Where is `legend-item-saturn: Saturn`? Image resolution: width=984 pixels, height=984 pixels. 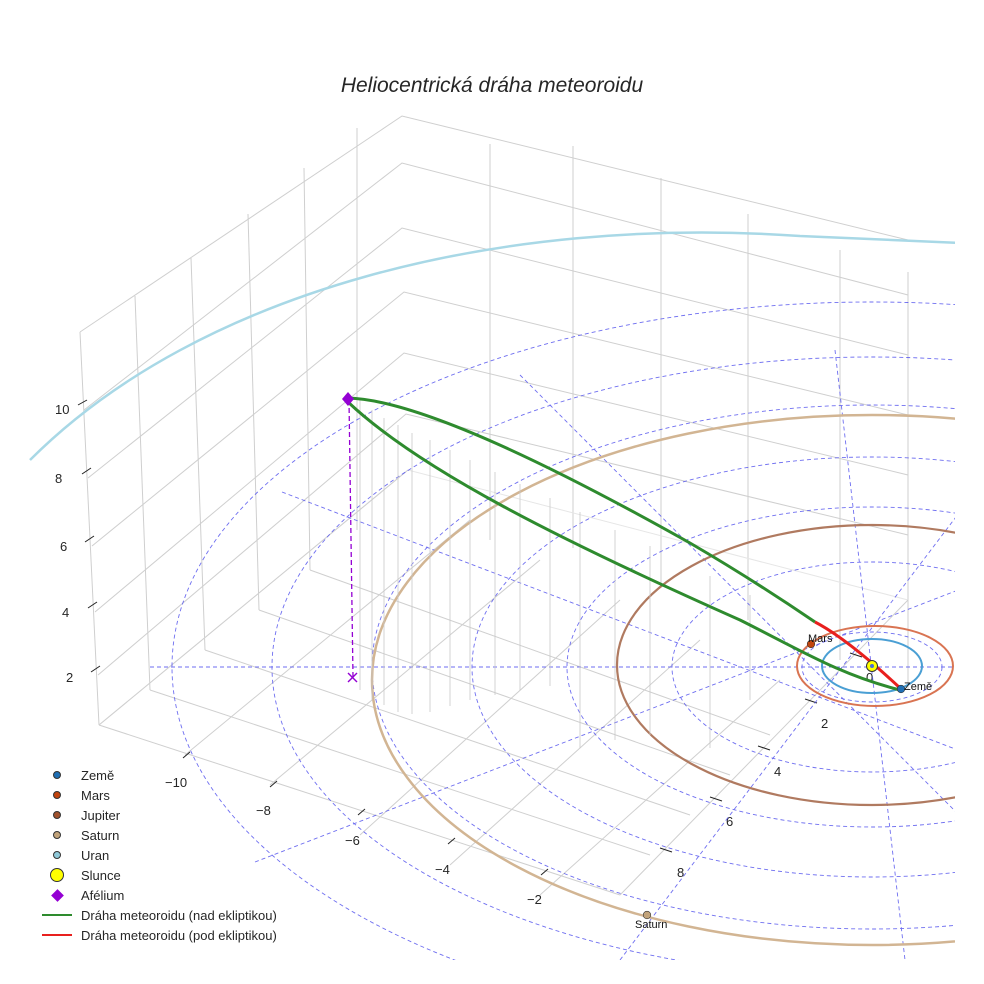
legend-item-saturn: Saturn is located at coordinates (158, 835).